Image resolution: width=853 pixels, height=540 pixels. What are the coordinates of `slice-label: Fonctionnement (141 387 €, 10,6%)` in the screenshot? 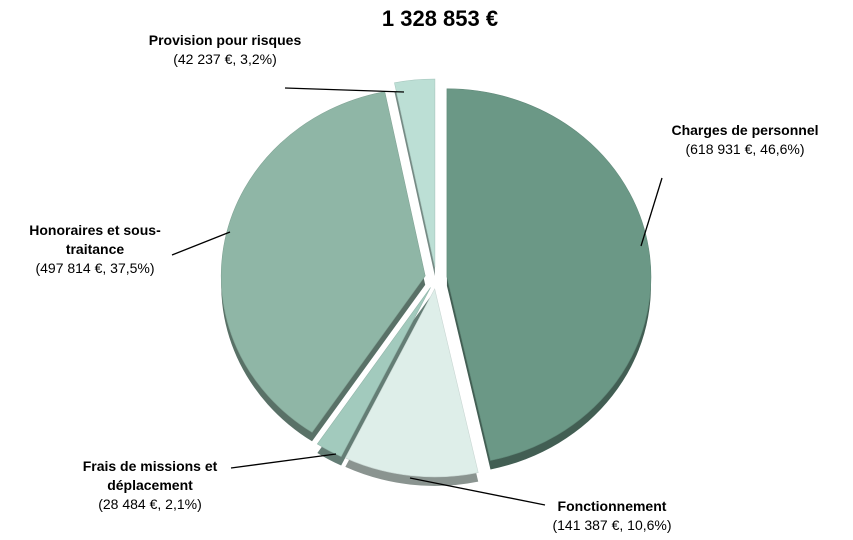 It's located at (612, 516).